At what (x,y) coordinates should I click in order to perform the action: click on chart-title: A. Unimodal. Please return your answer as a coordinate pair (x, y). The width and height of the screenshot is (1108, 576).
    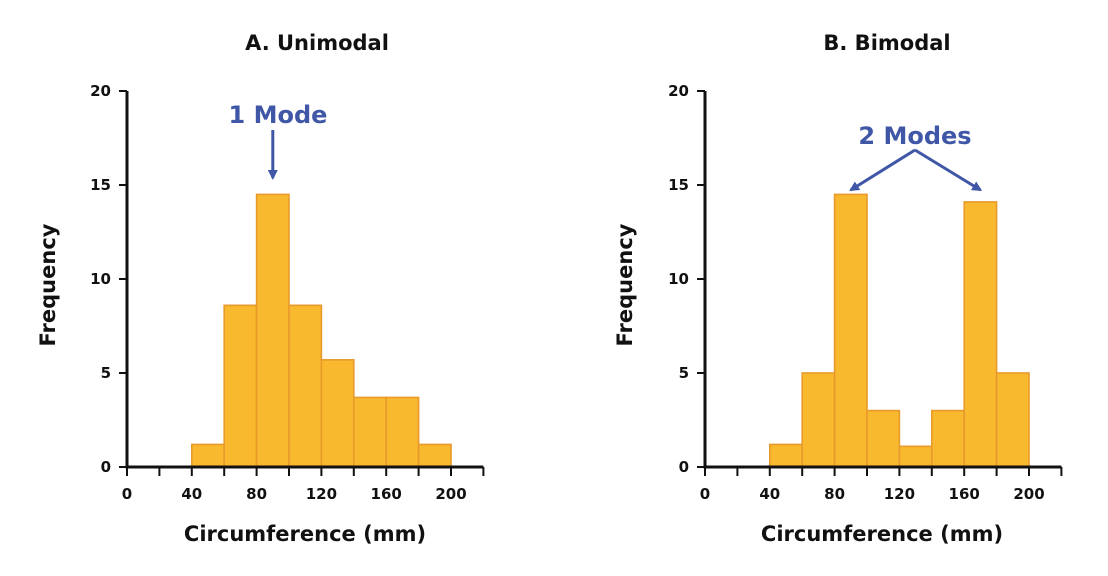
    Looking at the image, I should click on (317, 43).